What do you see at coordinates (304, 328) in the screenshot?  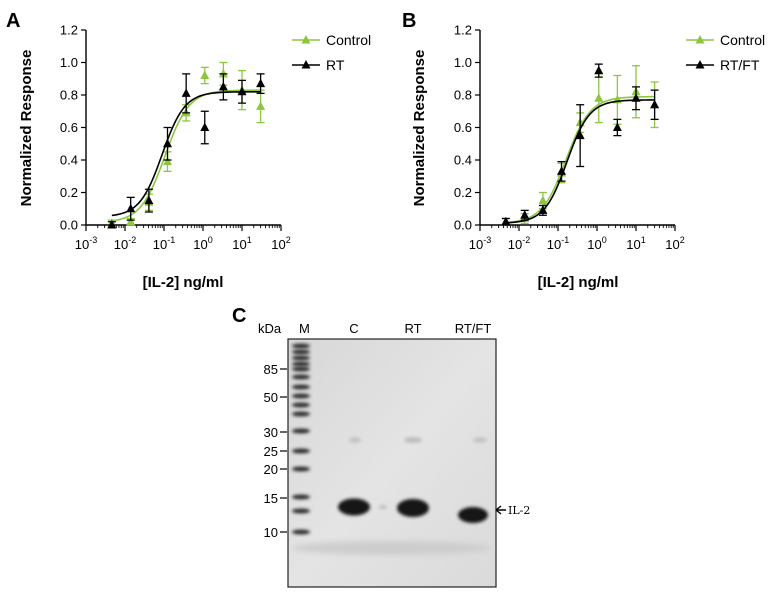 I see `gel-marker-lane-label: M` at bounding box center [304, 328].